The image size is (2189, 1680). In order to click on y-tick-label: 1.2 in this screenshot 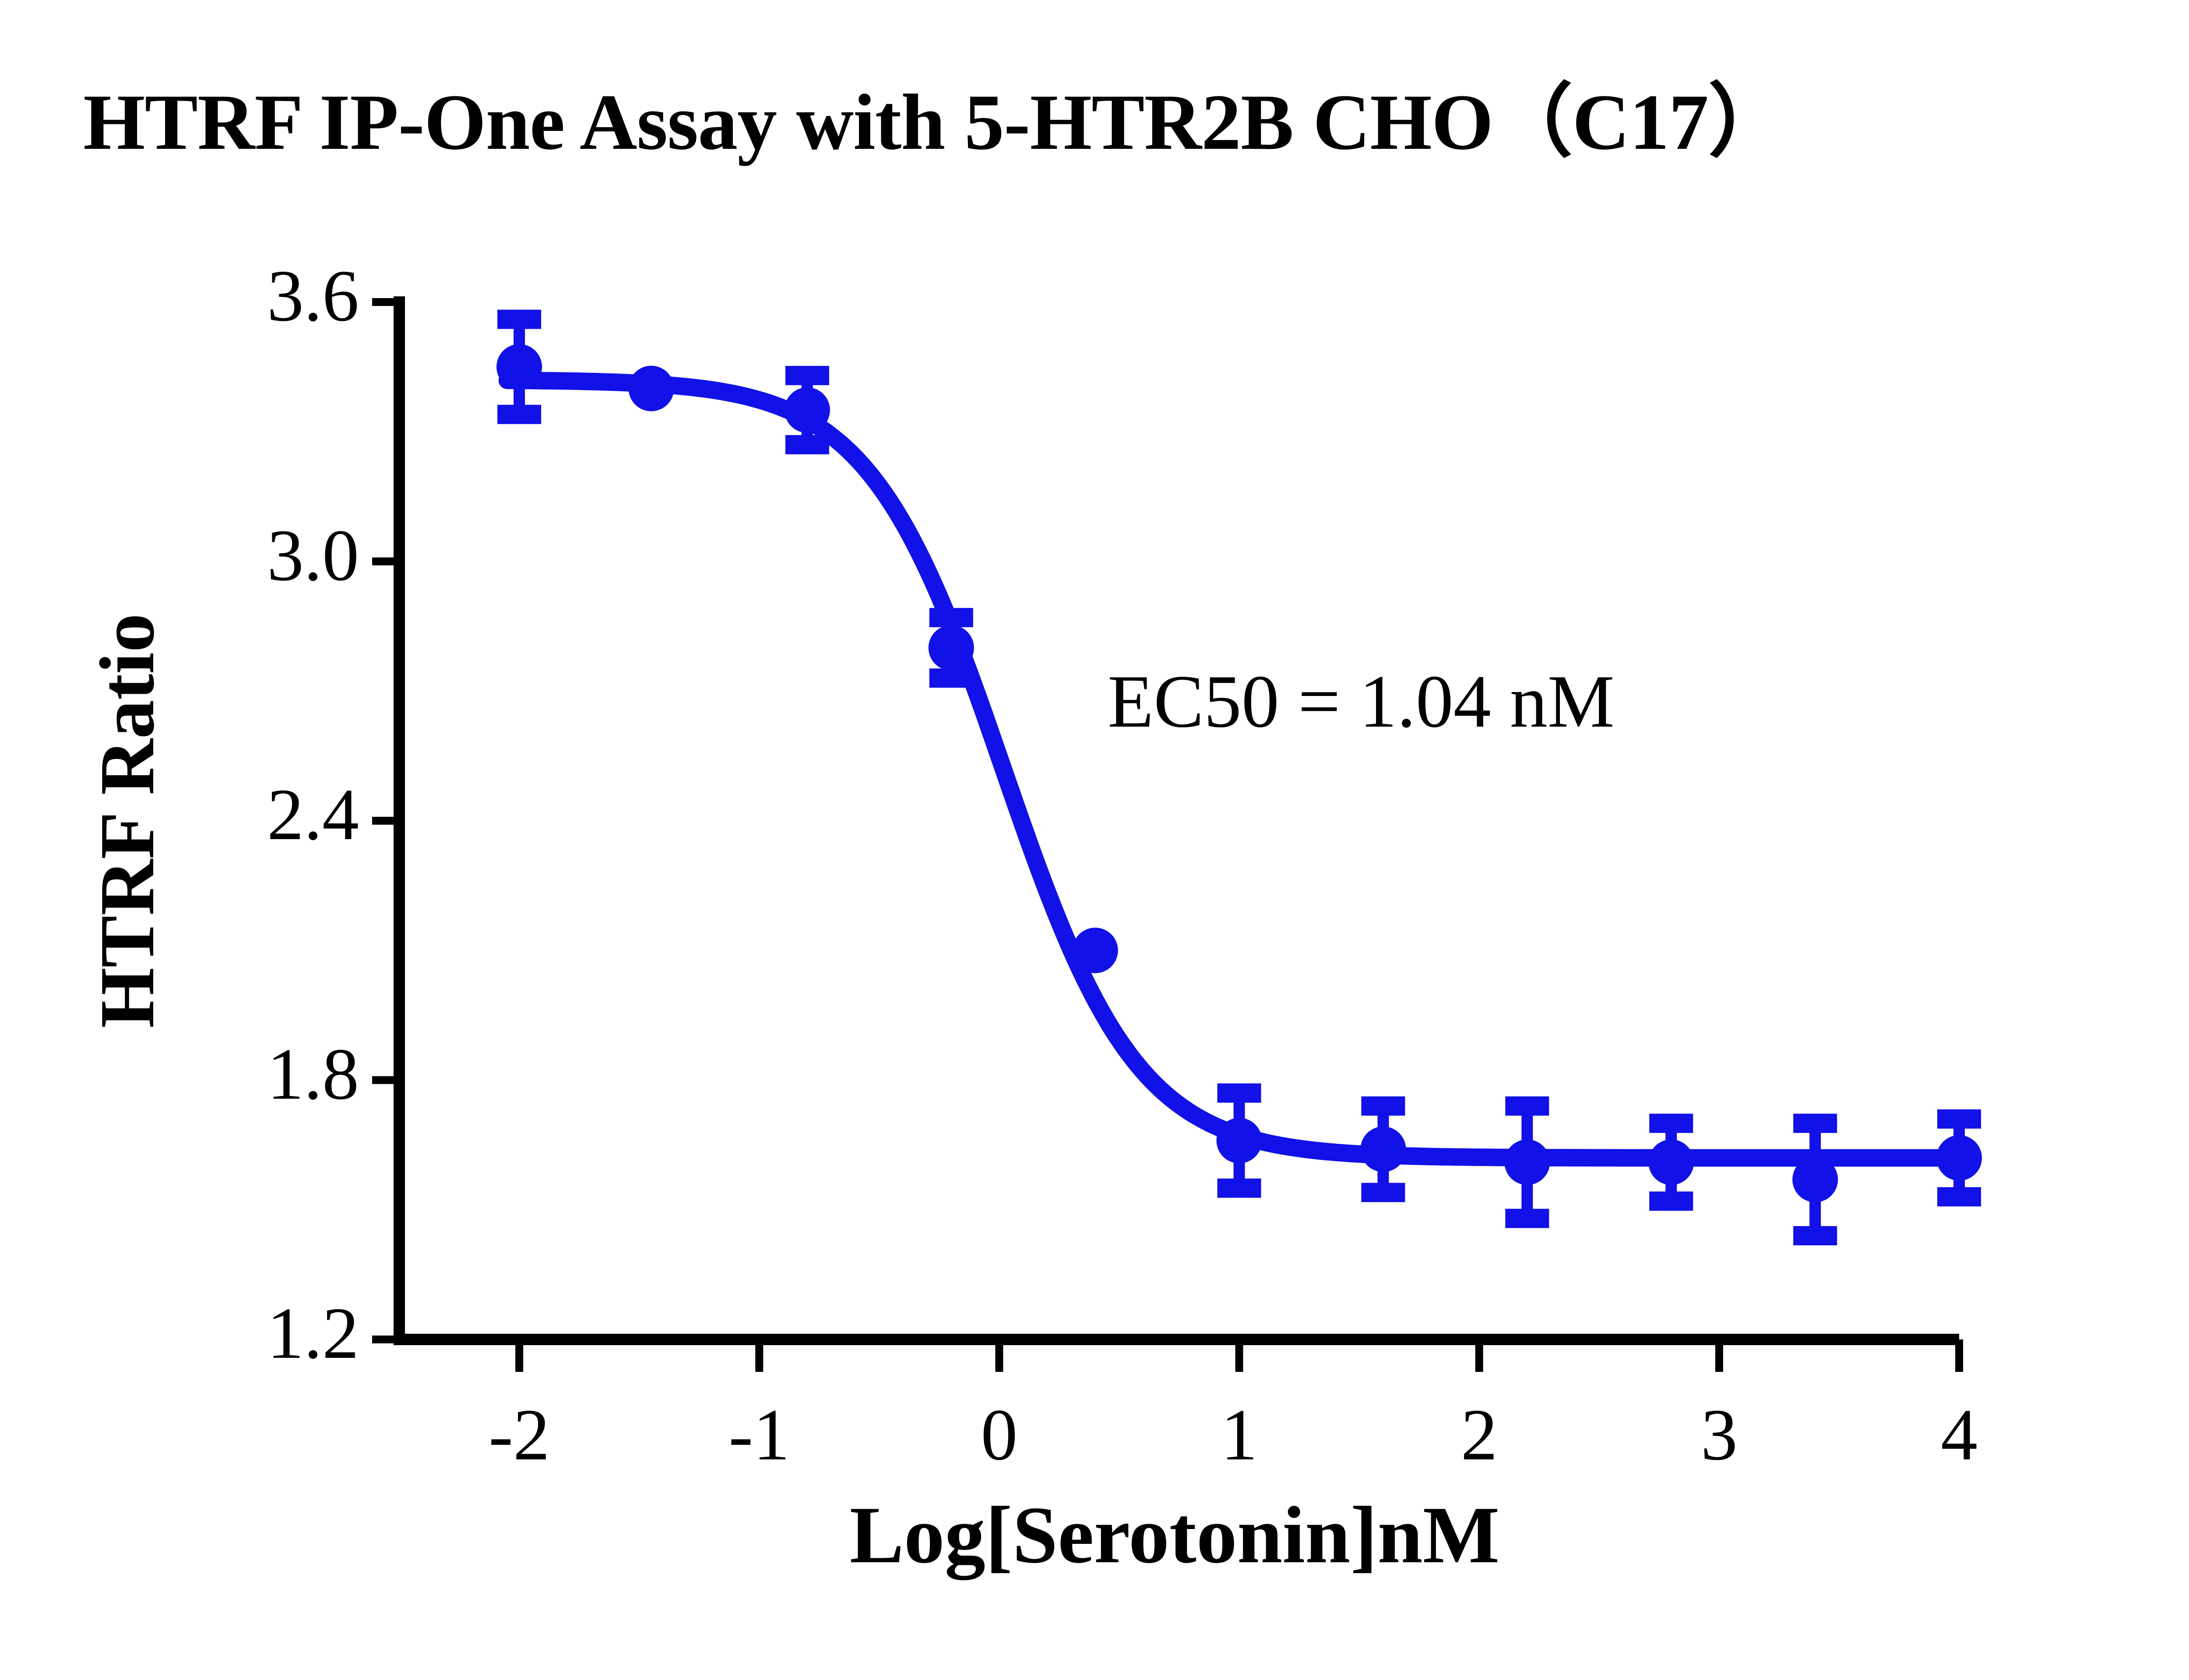, I will do `click(313, 1333)`.